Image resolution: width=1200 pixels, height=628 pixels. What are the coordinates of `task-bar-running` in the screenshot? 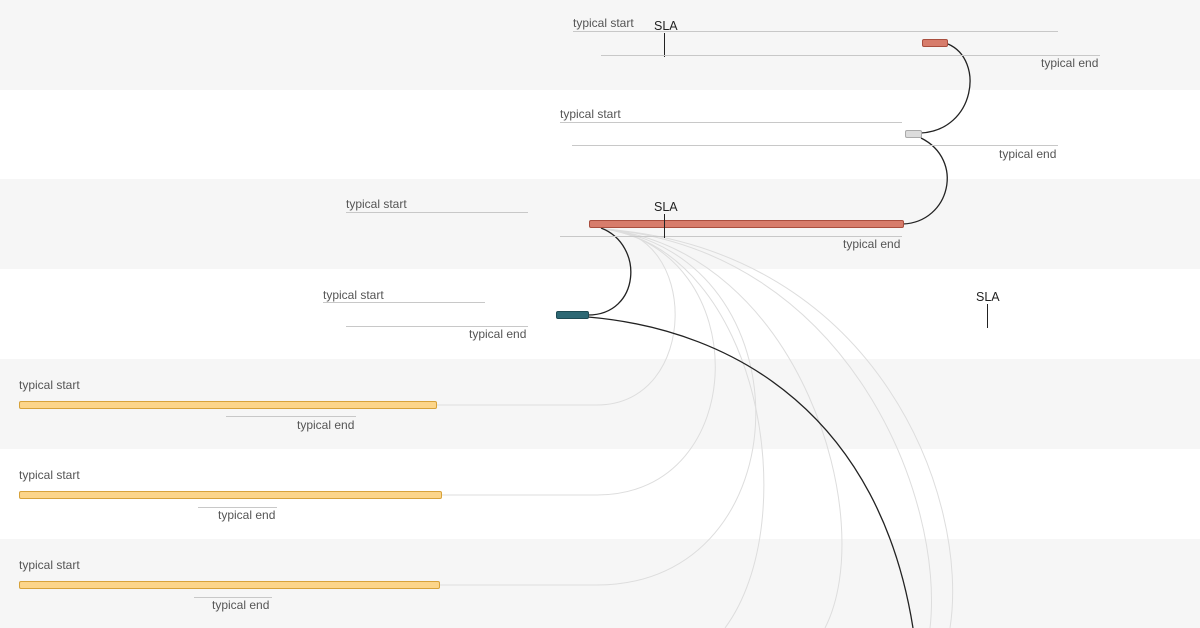 It's located at (572, 315).